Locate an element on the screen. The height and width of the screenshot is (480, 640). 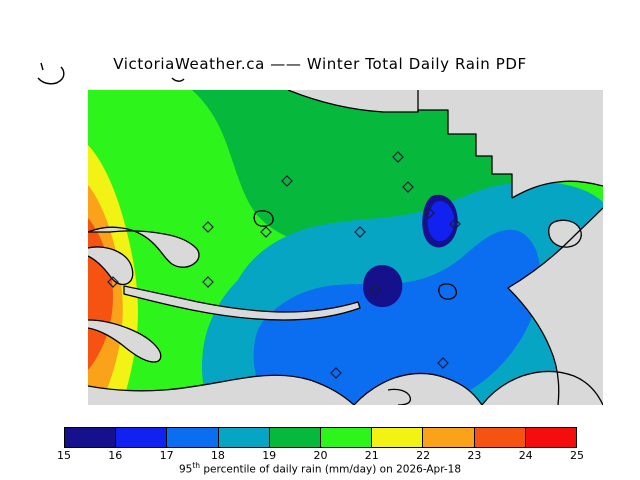
mask-west-lobe is located at coordinates (124, 341).